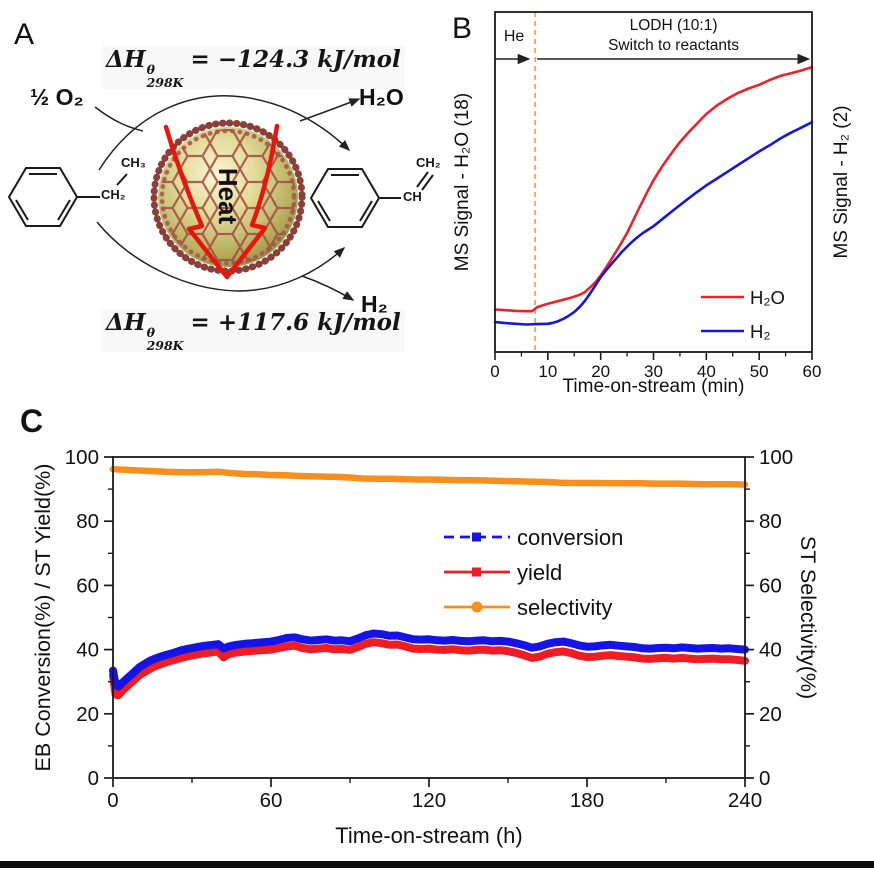 The width and height of the screenshot is (874, 871). I want to click on bead-ring-outer, so click(228, 197).